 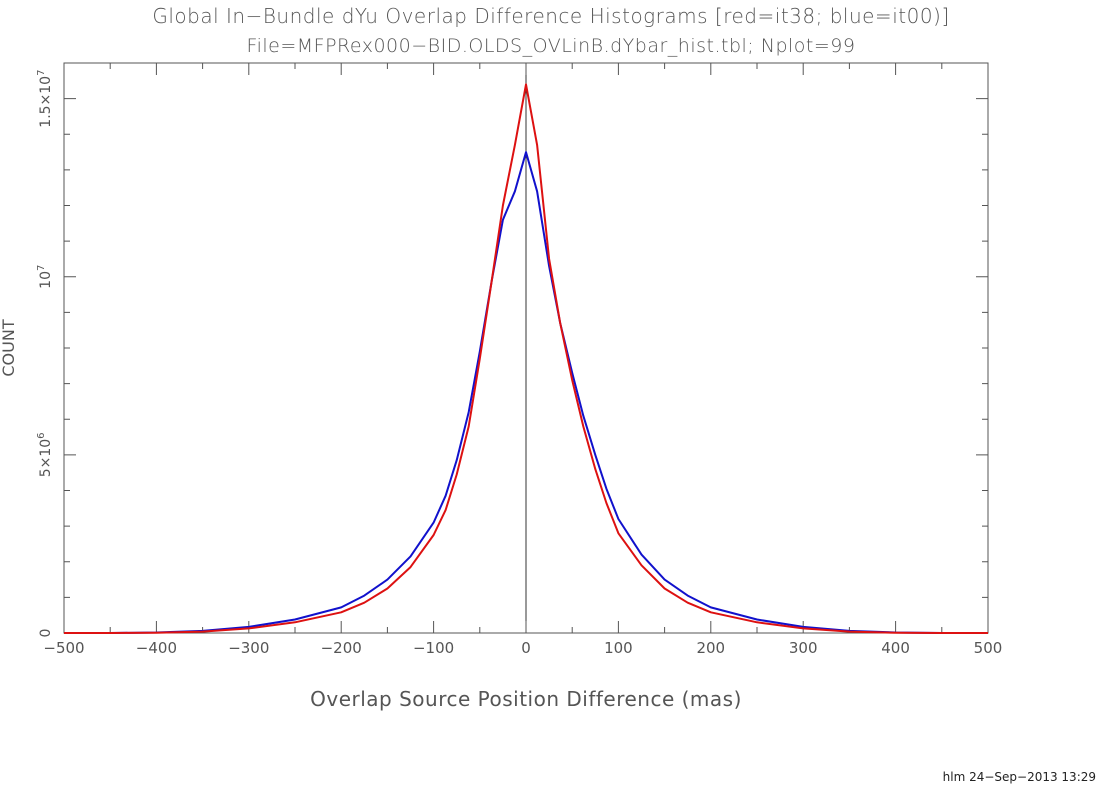 I want to click on x-tick-label: 200, so click(x=710, y=648).